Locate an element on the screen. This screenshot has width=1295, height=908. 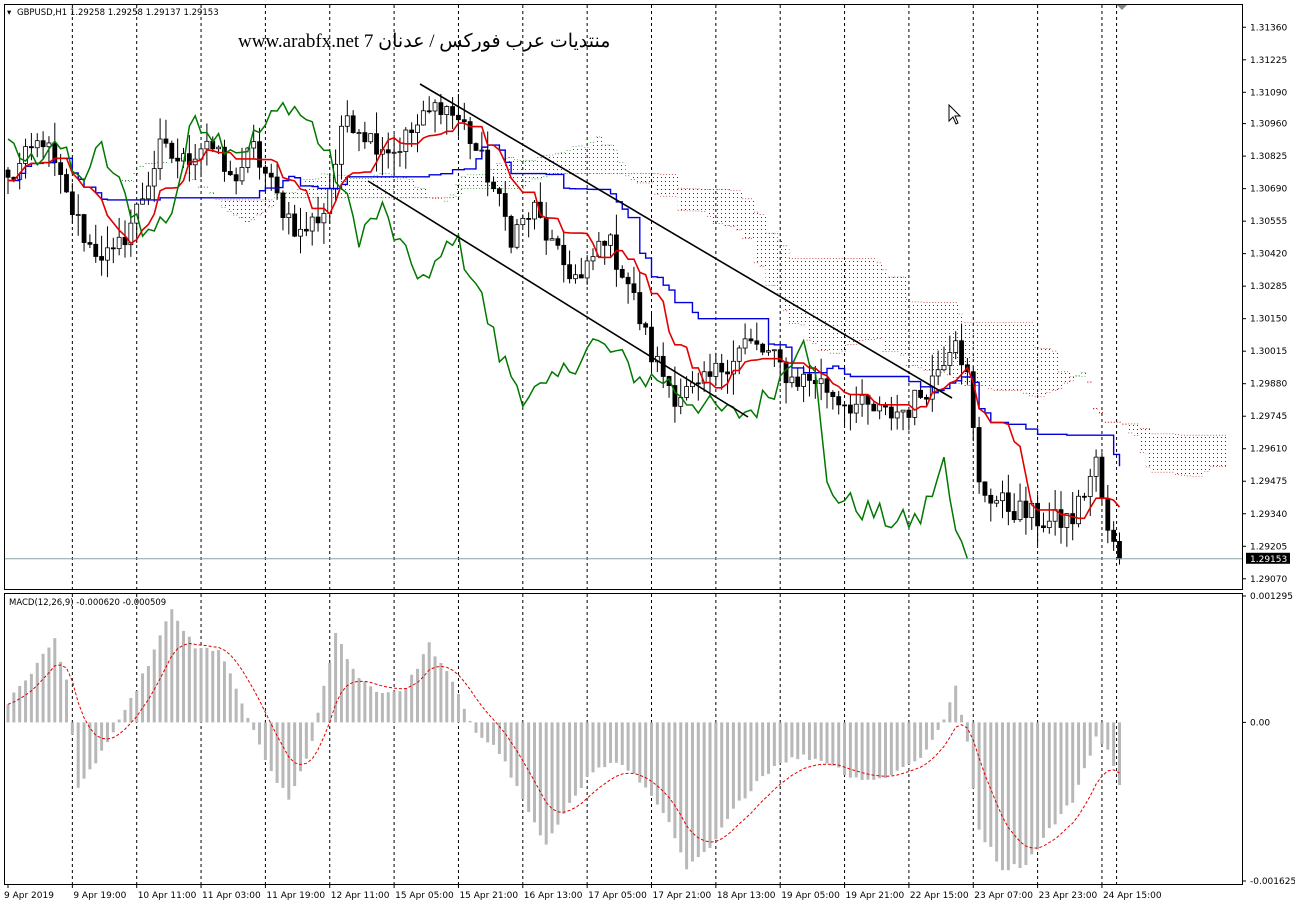
scroll-marker-icon is located at coordinates (1122, 7).